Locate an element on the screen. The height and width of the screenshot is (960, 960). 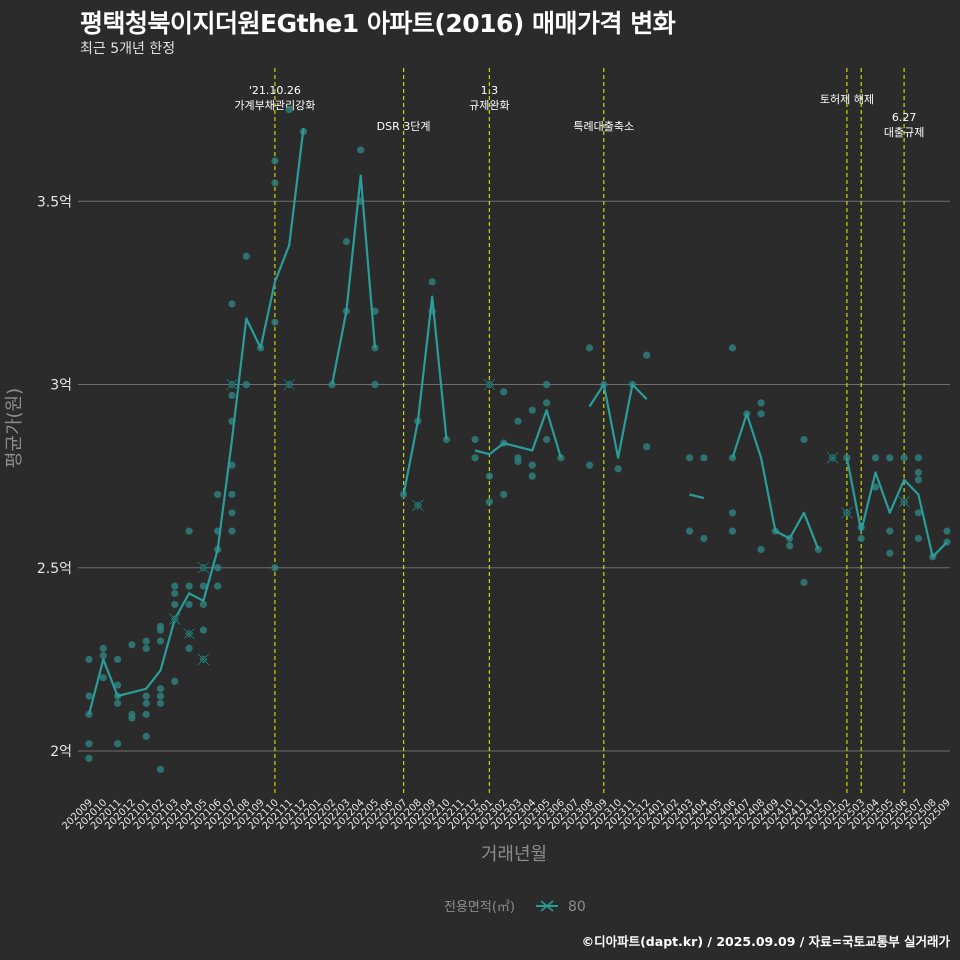
event-annotation-line: 1.3 is located at coordinates (490, 90).